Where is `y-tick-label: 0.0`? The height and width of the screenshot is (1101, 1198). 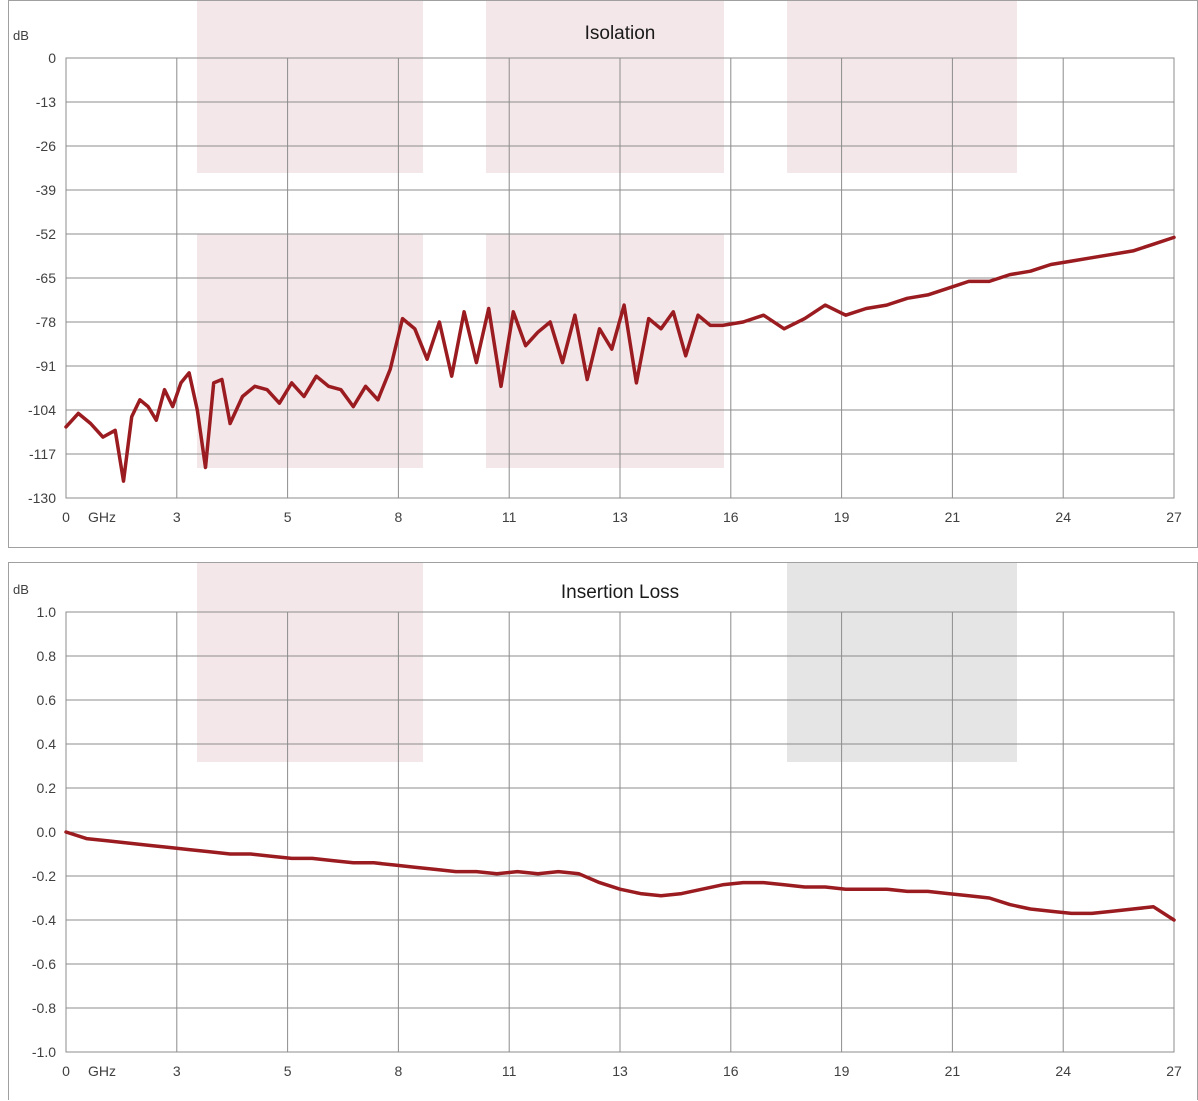 y-tick-label: 0.0 is located at coordinates (47, 832).